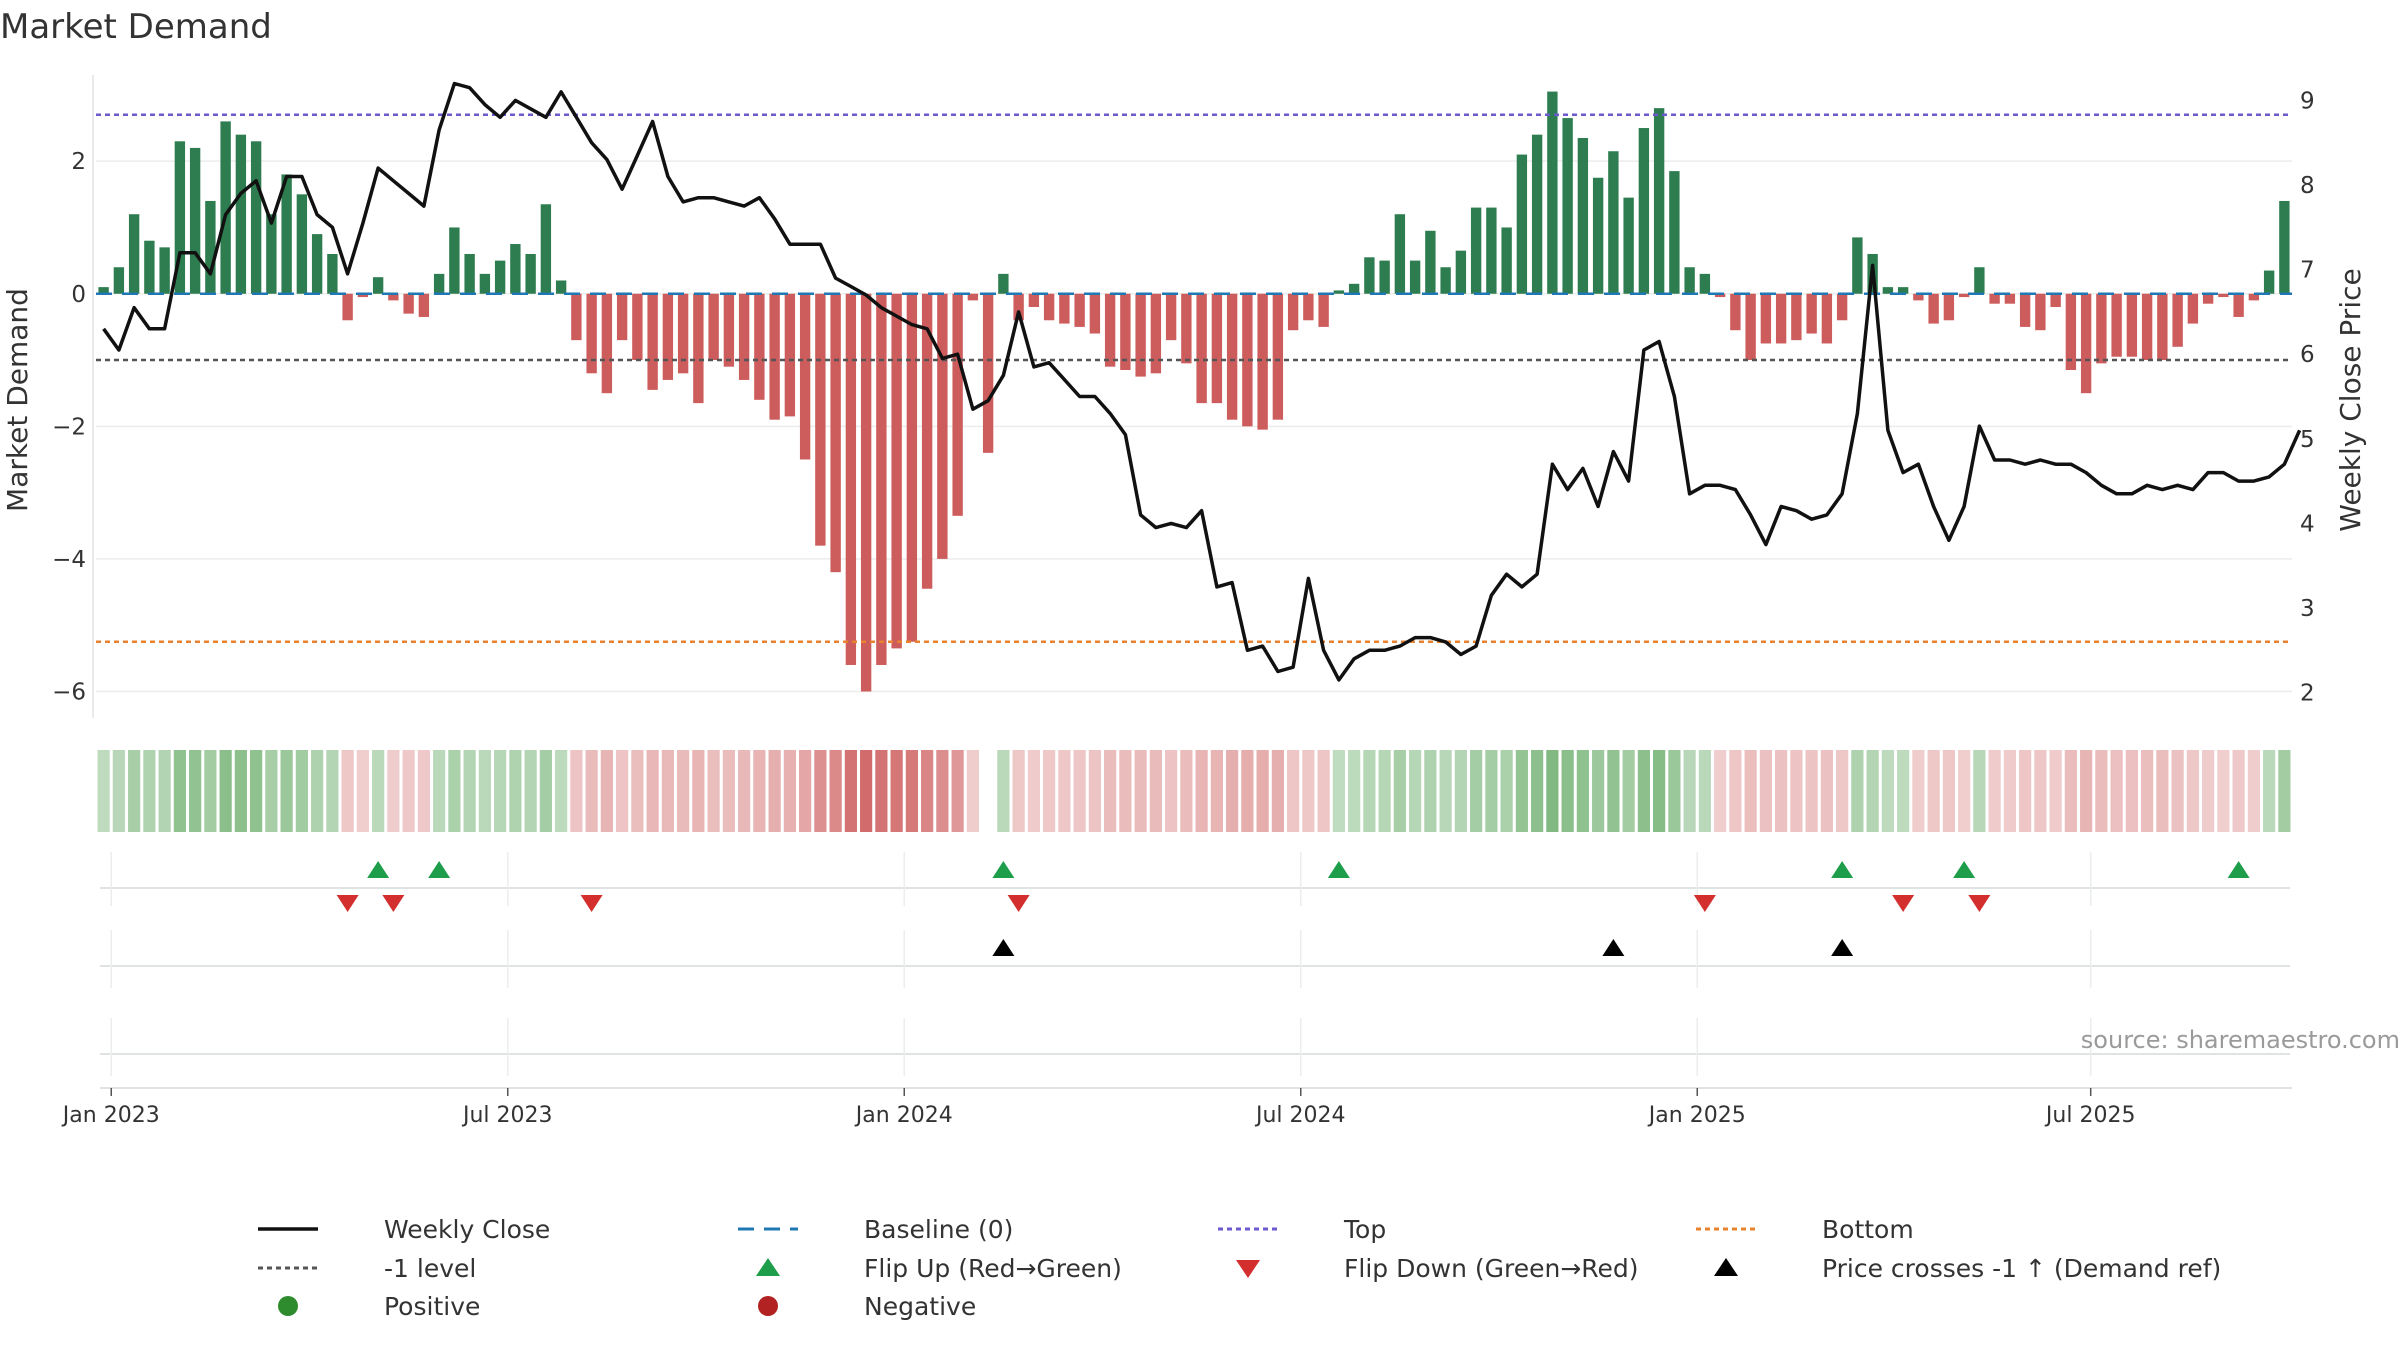 The height and width of the screenshot is (1350, 2400). I want to click on left-axis-label: Market Demand, so click(17, 400).